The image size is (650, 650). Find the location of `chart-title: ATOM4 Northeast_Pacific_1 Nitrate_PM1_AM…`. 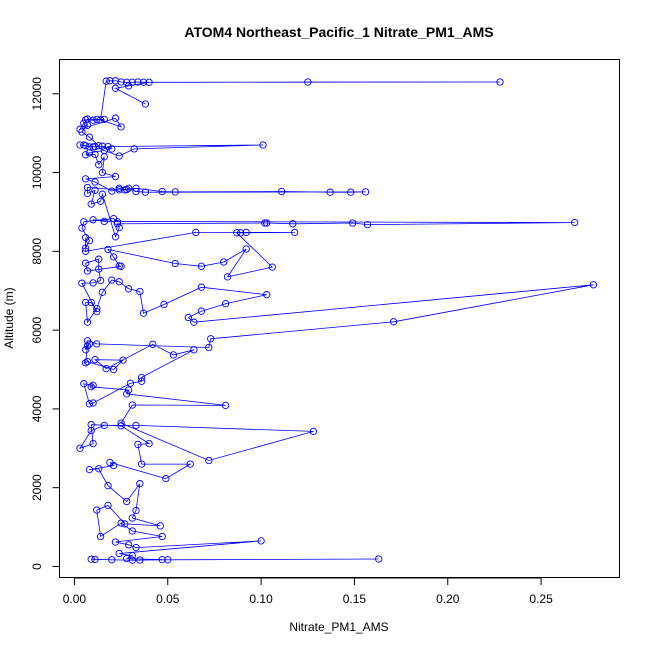

chart-title: ATOM4 Northeast_Pacific_1 Nitrate_PM1_AM… is located at coordinates (338, 32).